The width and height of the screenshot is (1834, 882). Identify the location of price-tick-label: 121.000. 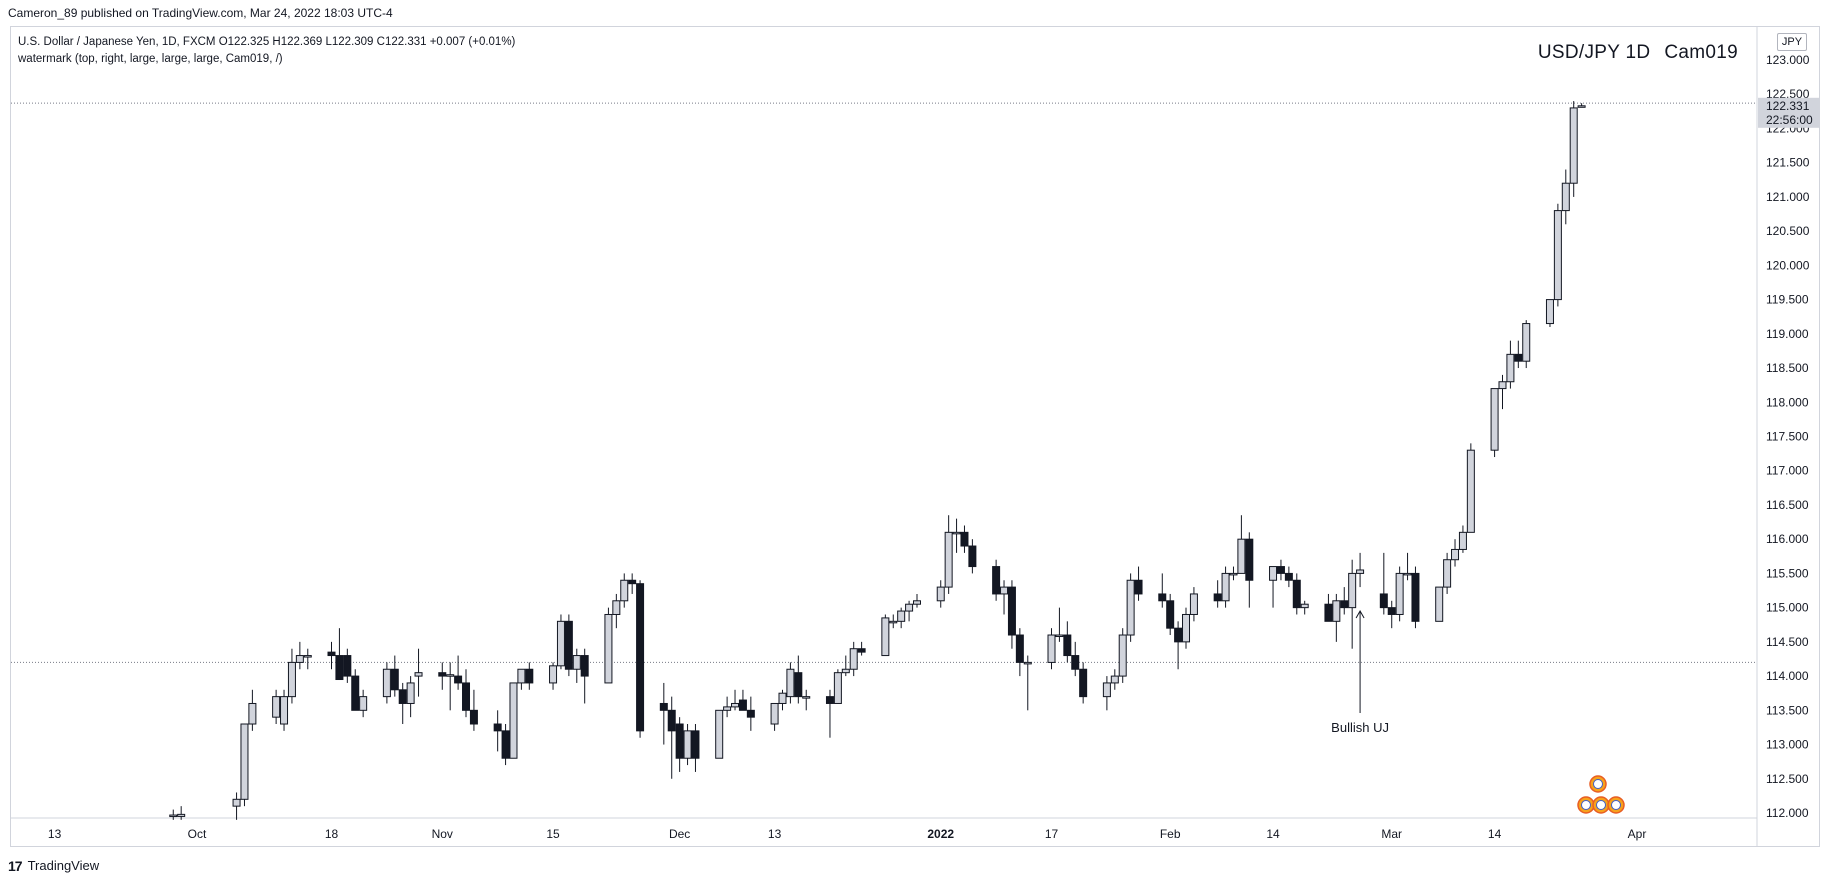
(1788, 197).